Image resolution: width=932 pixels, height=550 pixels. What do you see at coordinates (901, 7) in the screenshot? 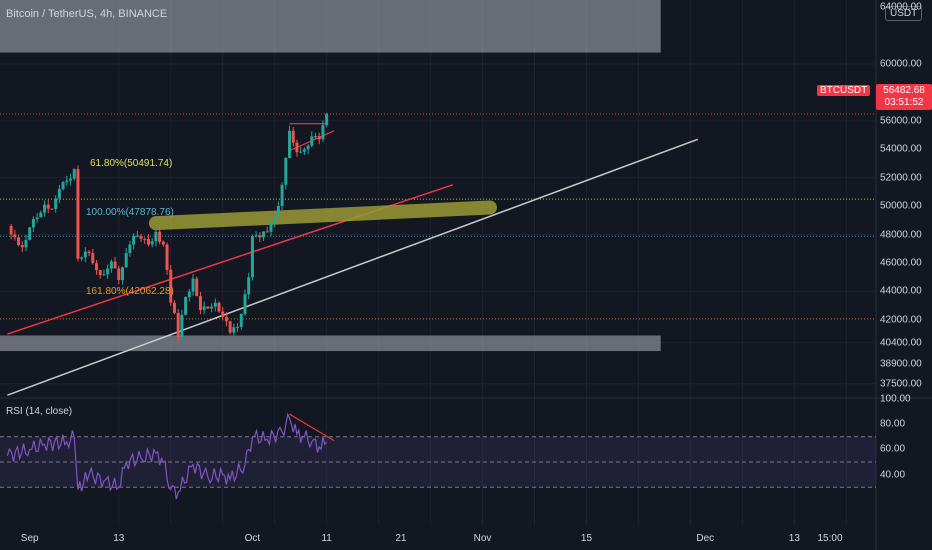
I see `price-axis-tick: 64000.00` at bounding box center [901, 7].